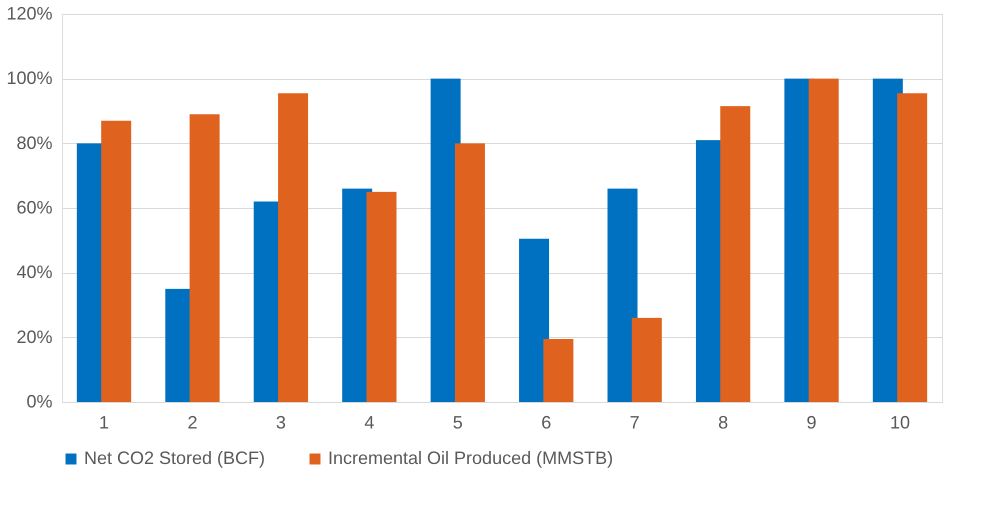  I want to click on x-tick-label: 2, so click(192, 422).